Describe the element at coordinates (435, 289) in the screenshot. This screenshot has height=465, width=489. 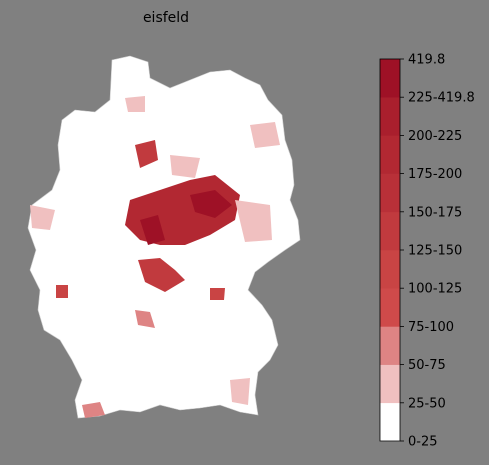
I see `colorbar-tick-label: 100-125` at that location.